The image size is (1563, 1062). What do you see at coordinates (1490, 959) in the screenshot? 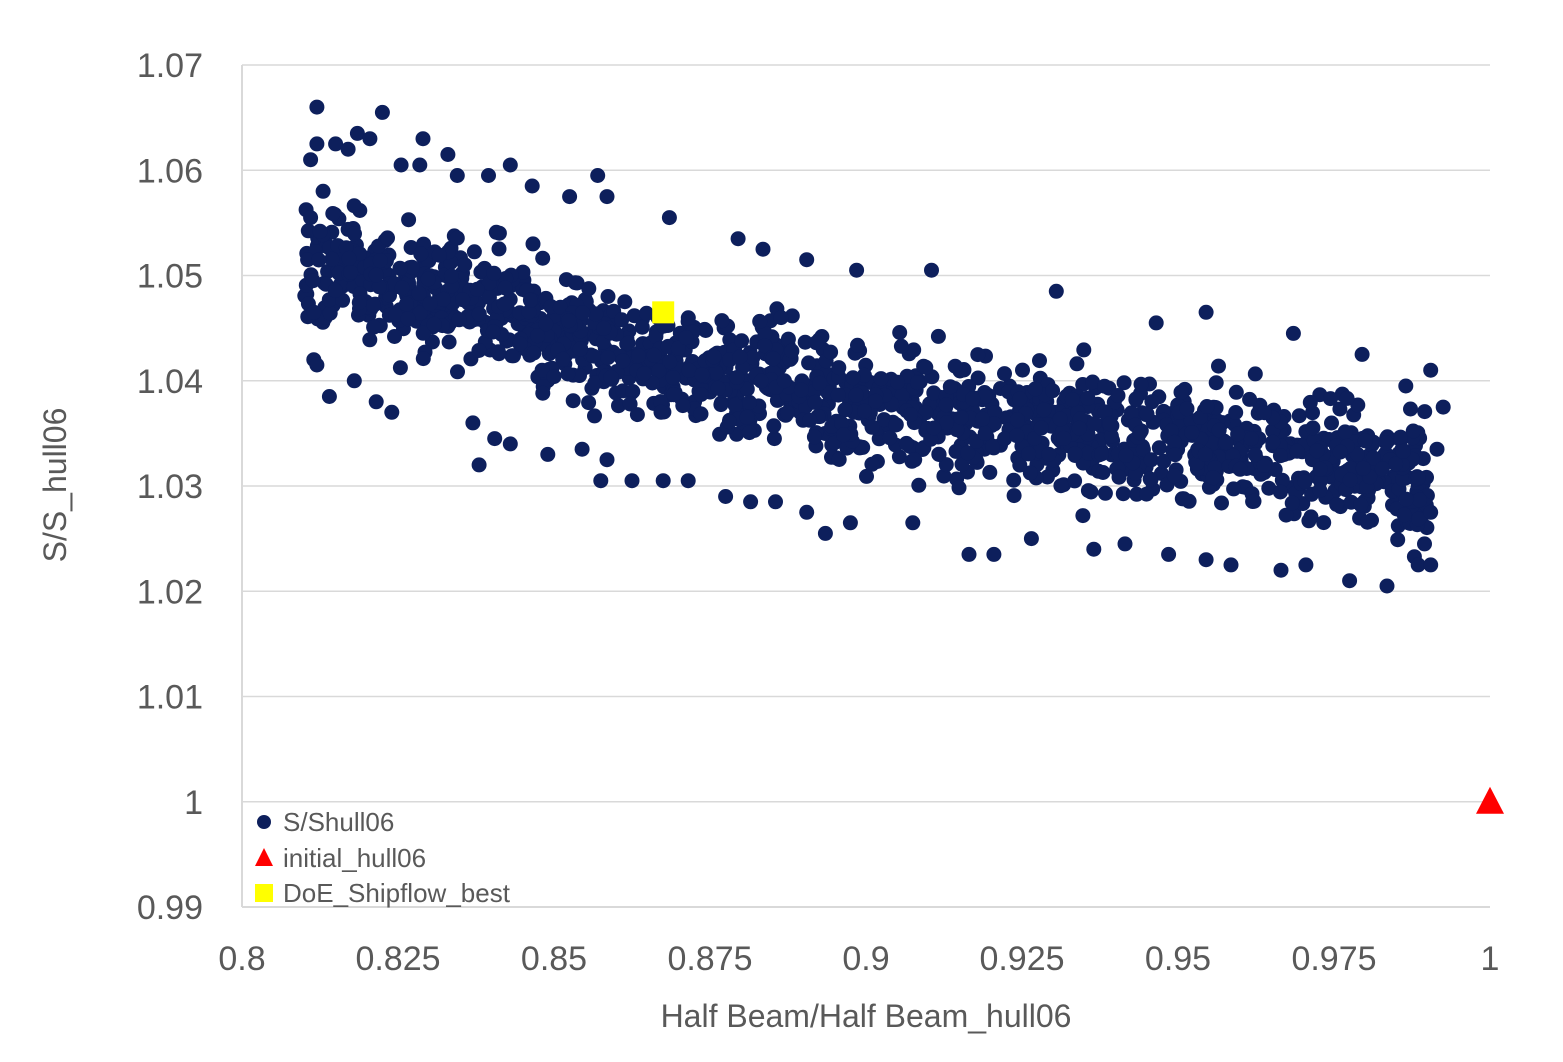
I see `x-tick-label: 1` at bounding box center [1490, 959].